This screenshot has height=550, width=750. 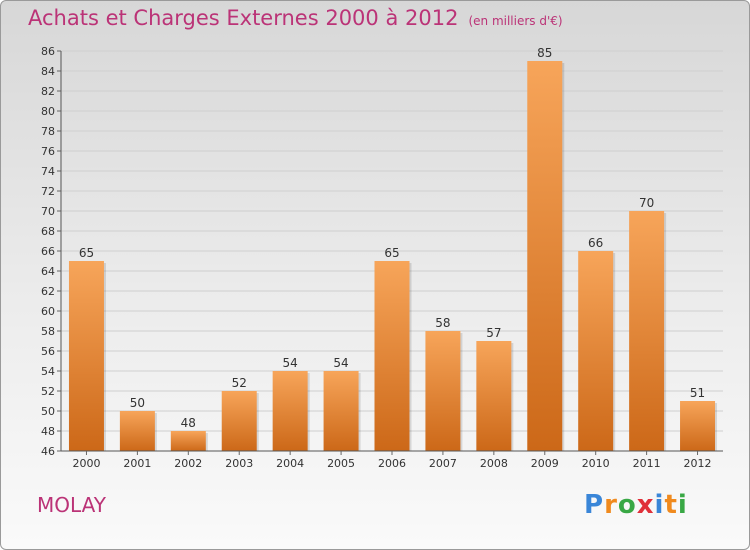 I want to click on y-tick-label: 64, so click(x=48, y=271).